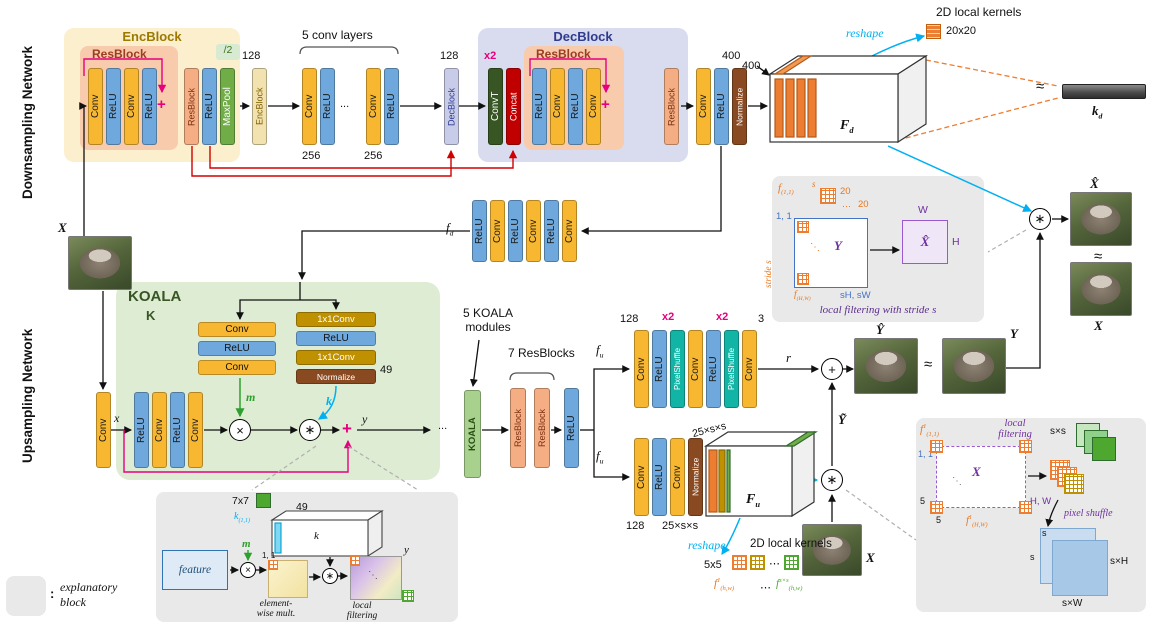  Describe the element at coordinates (117, 418) in the screenshot. I see `x-feature-label: x` at that location.